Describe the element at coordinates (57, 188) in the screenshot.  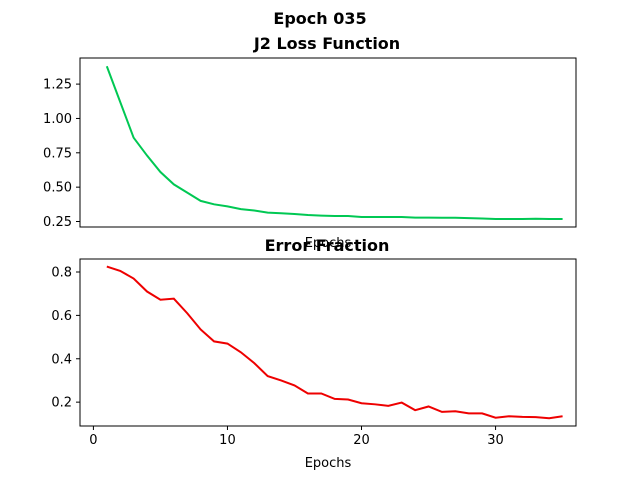
I see `loss-y-tick-label: 0.50` at that location.